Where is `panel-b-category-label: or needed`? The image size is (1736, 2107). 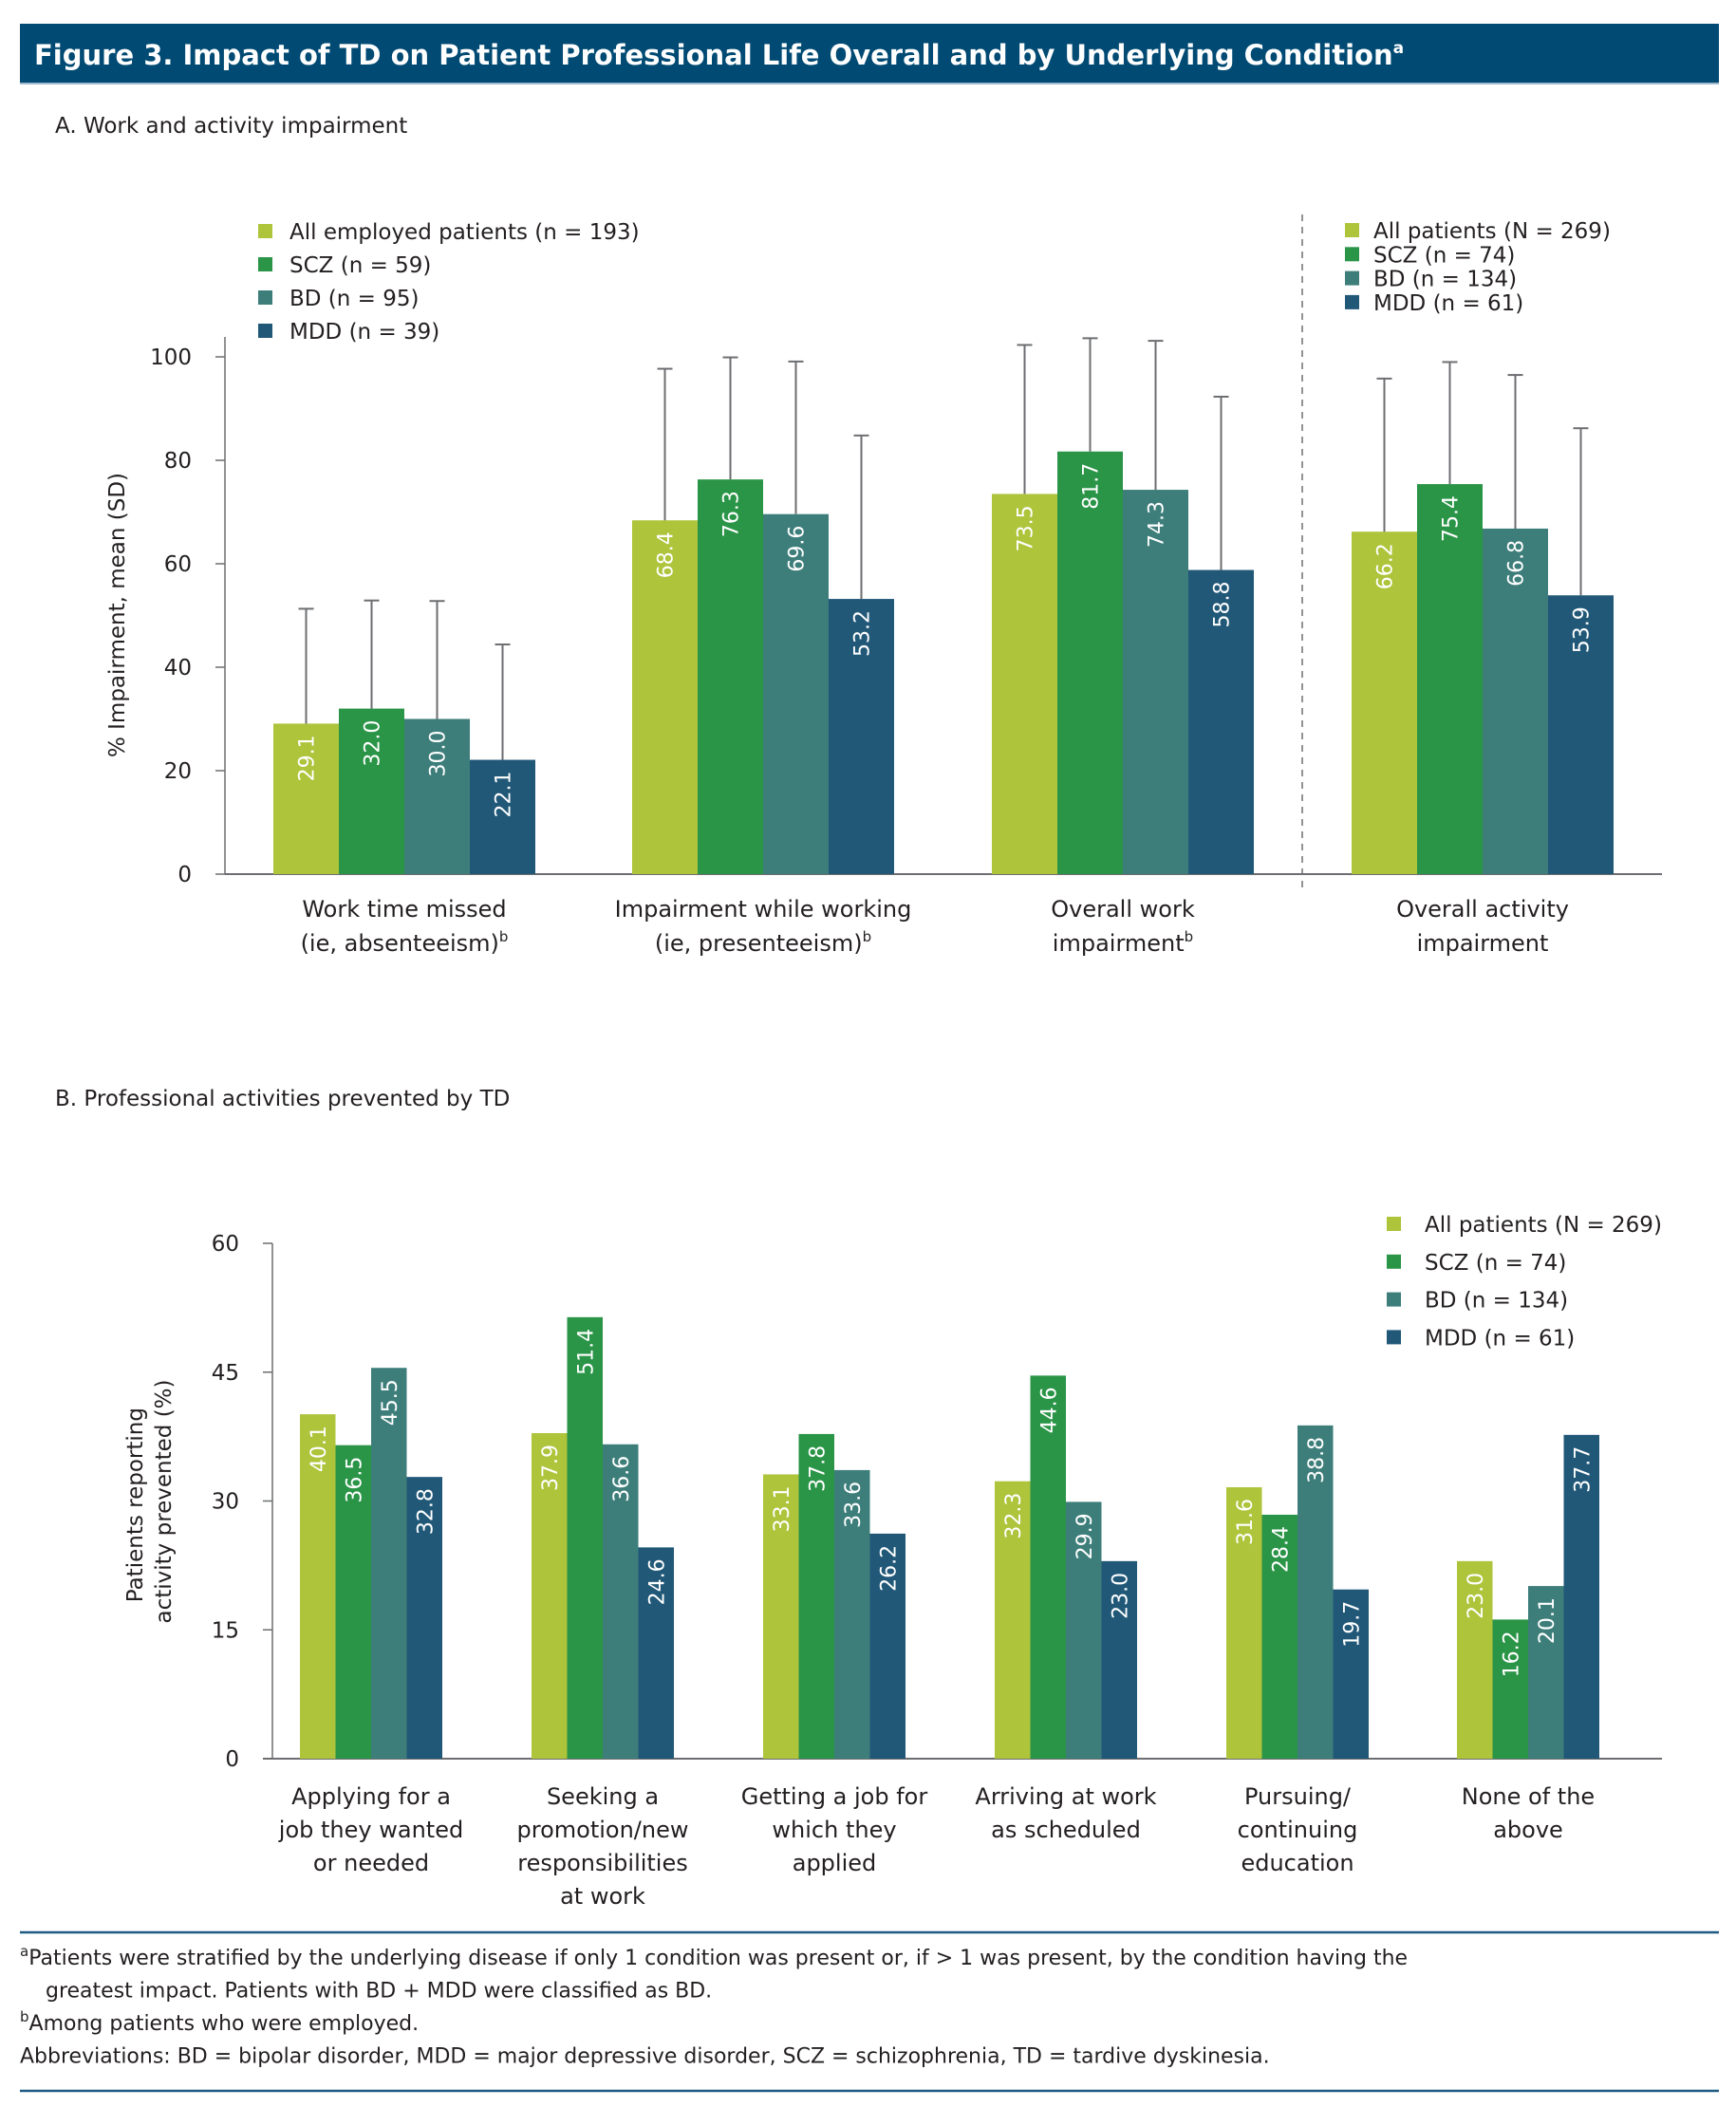
panel-b-category-label: or needed is located at coordinates (371, 1863).